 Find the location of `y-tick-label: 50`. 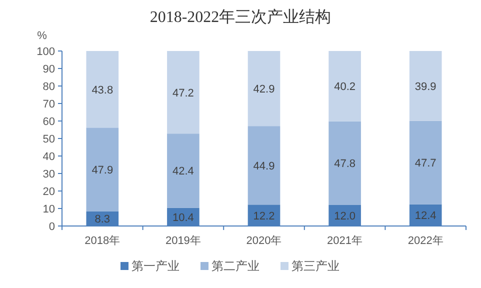

y-tick-label: 50 is located at coordinates (48, 140).